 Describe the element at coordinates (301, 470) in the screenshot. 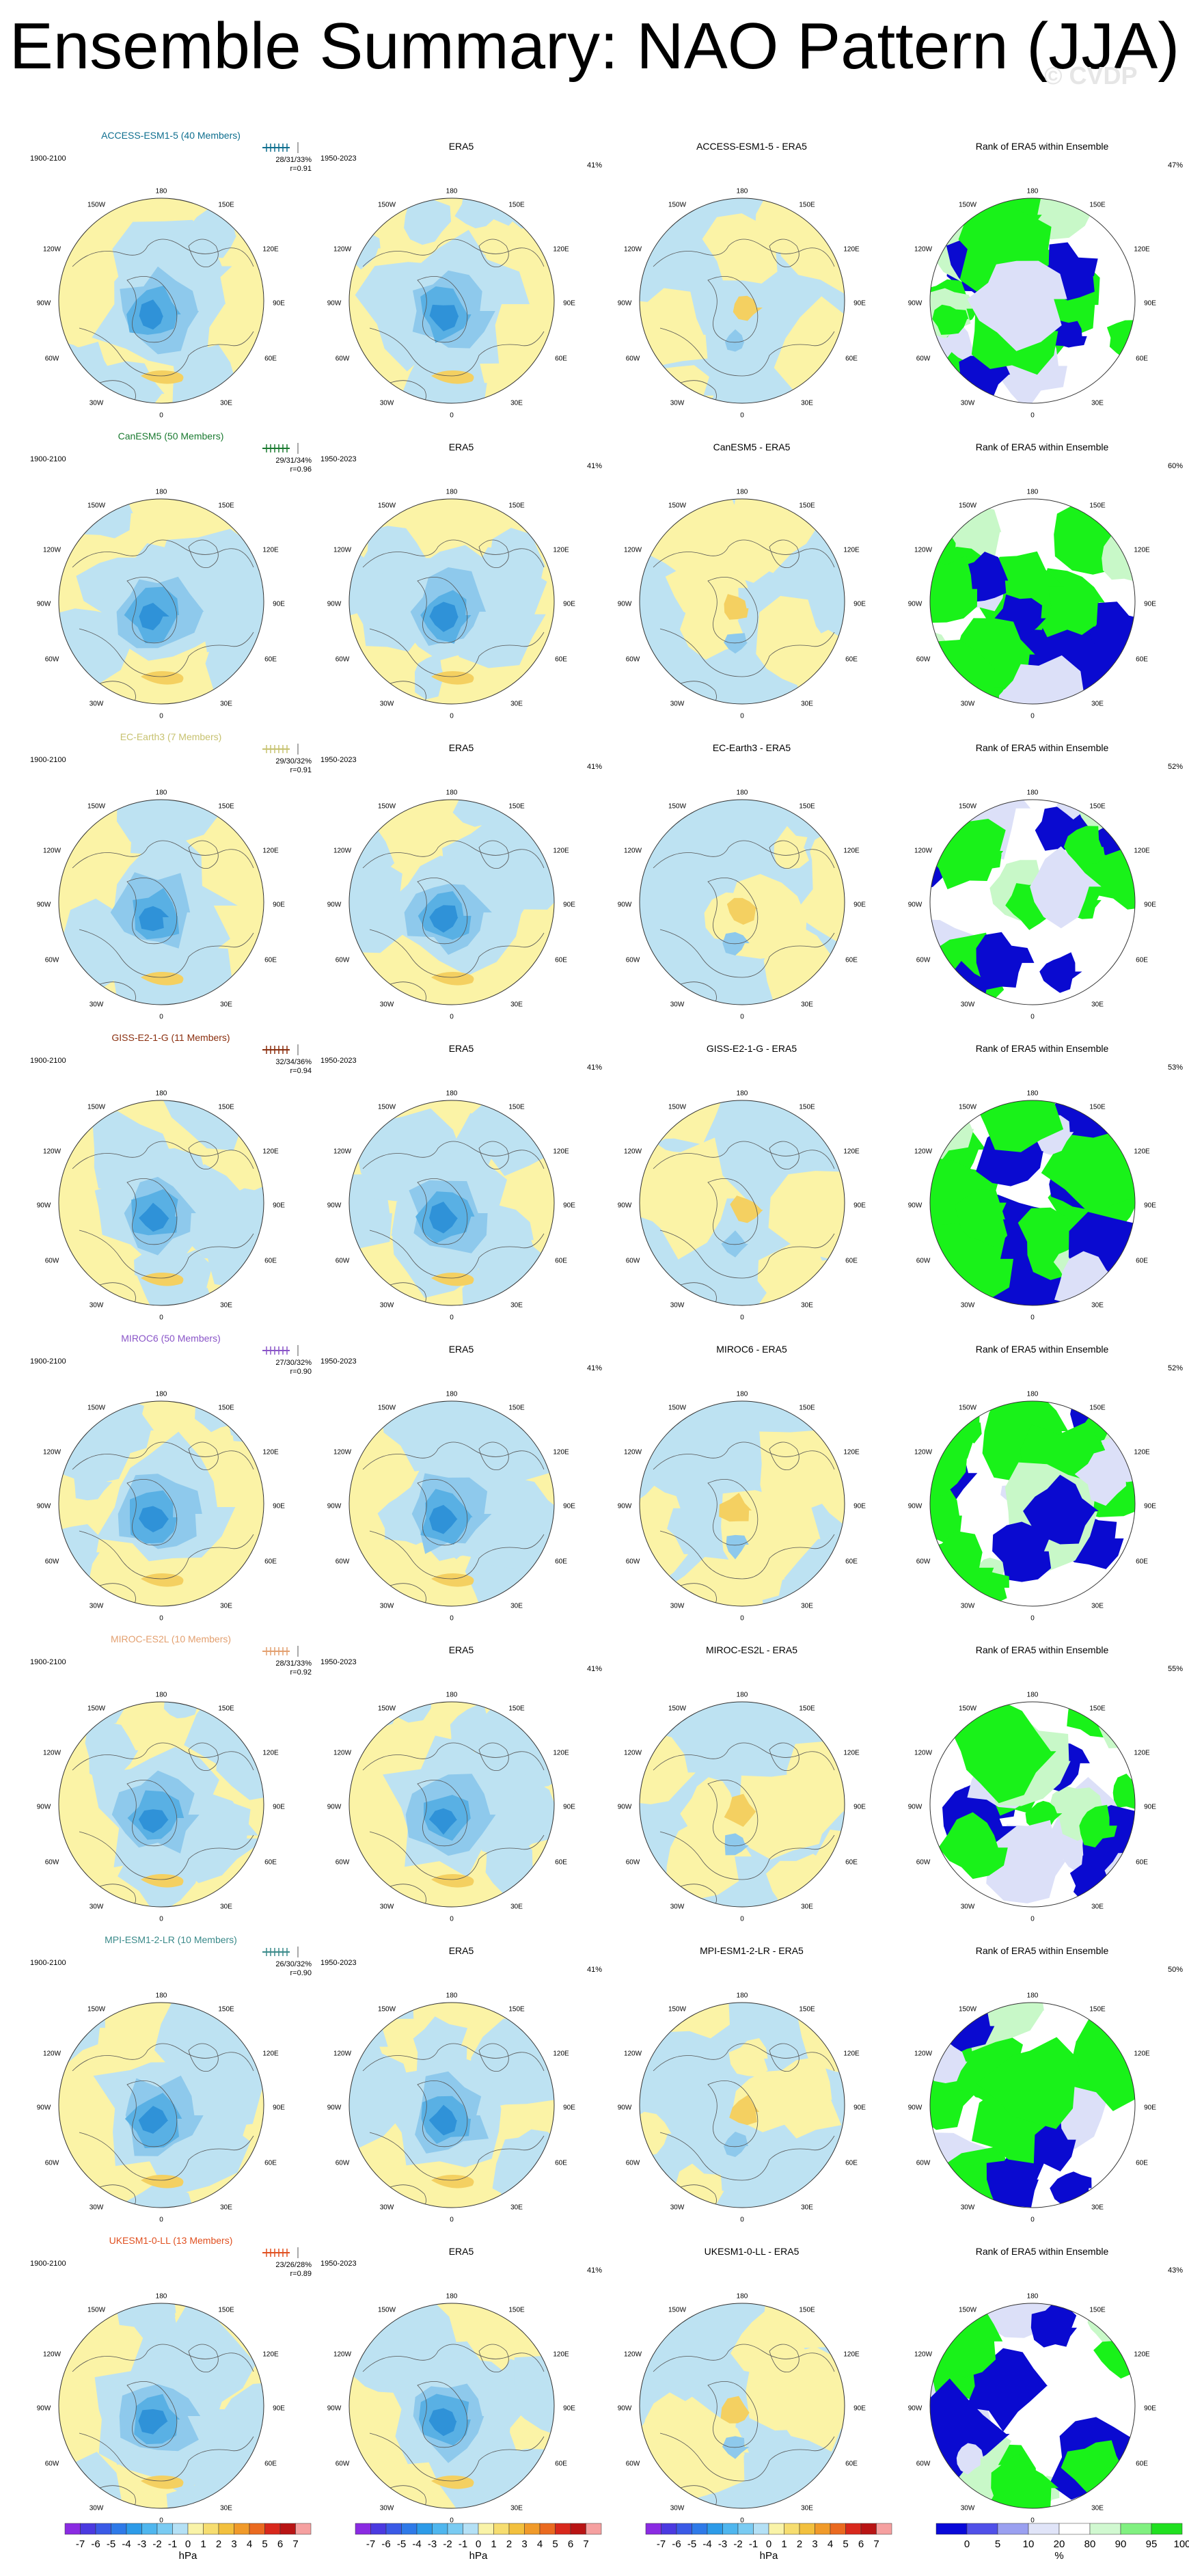

I see `correlation-label: r=0.96` at that location.